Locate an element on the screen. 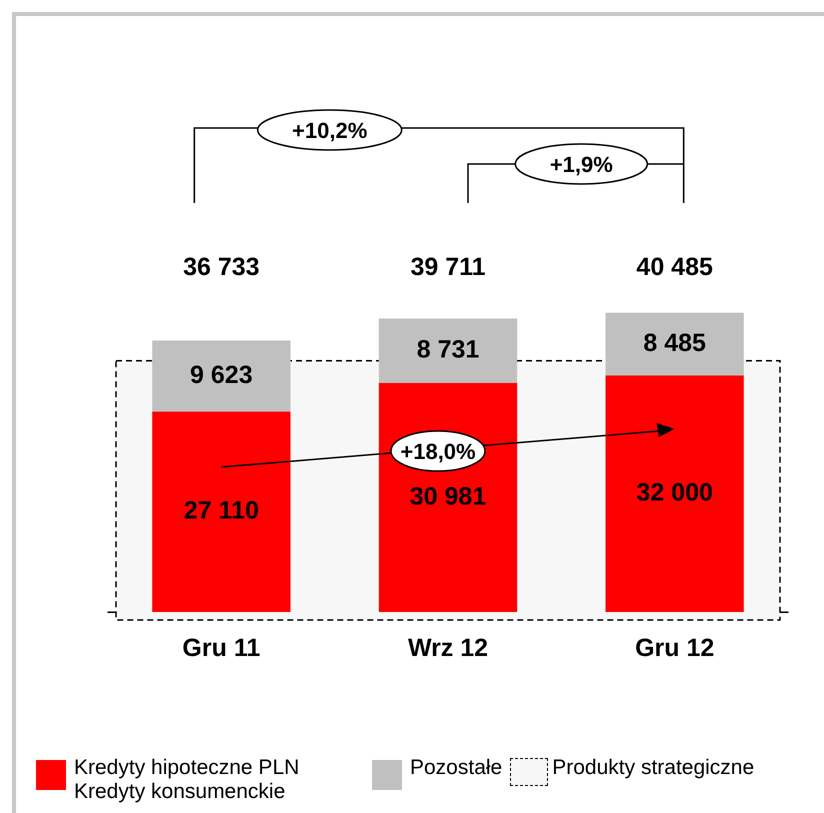  data-label: 30 981 is located at coordinates (448, 496).